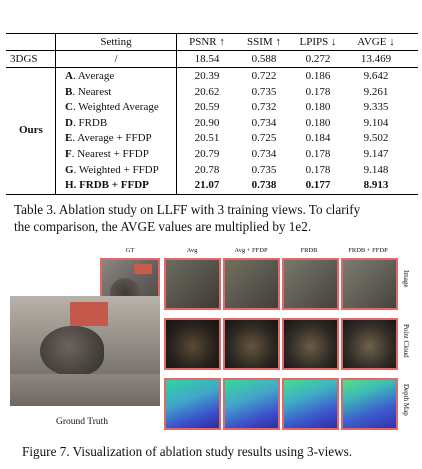 The width and height of the screenshot is (422, 469). Describe the element at coordinates (130, 250) in the screenshot. I see `col-label-gt: GT` at that location.